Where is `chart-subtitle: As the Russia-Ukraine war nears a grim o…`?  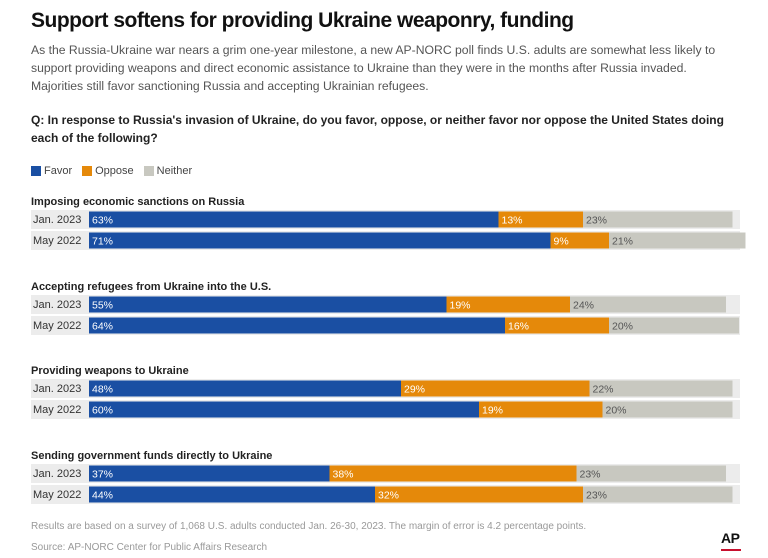
chart-subtitle: As the Russia-Ukraine war nears a grim o… is located at coordinates (373, 68).